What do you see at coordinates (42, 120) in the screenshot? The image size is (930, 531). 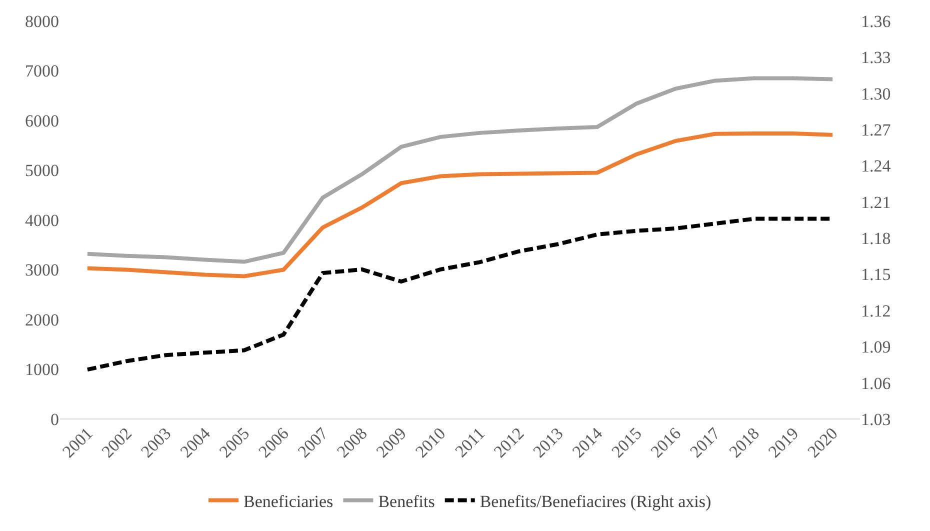 I see `y-tick-label: 6000` at bounding box center [42, 120].